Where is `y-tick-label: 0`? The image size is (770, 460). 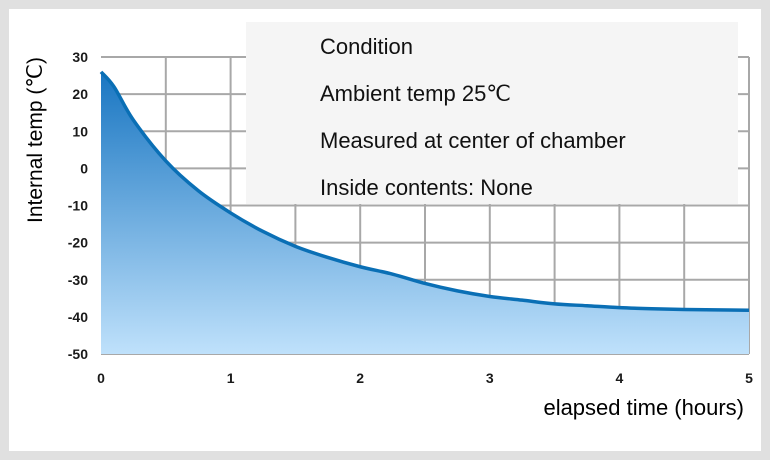
y-tick-label: 0 is located at coordinates (84, 168).